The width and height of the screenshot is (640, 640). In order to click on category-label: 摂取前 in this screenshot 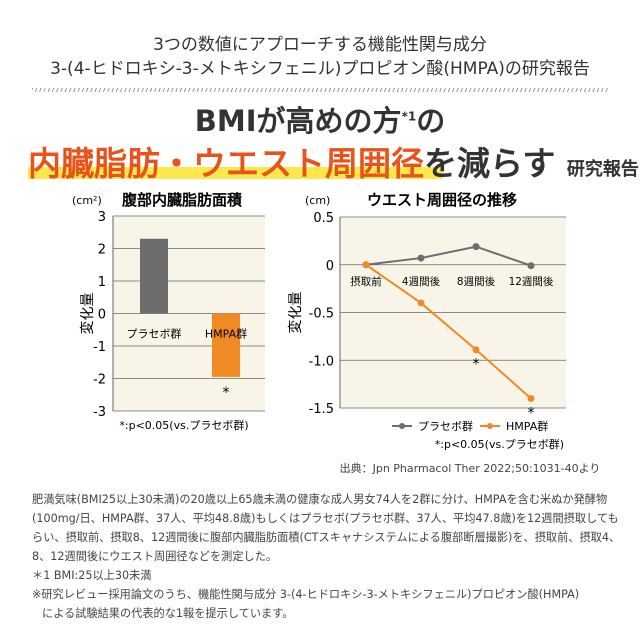, I will do `click(366, 281)`.